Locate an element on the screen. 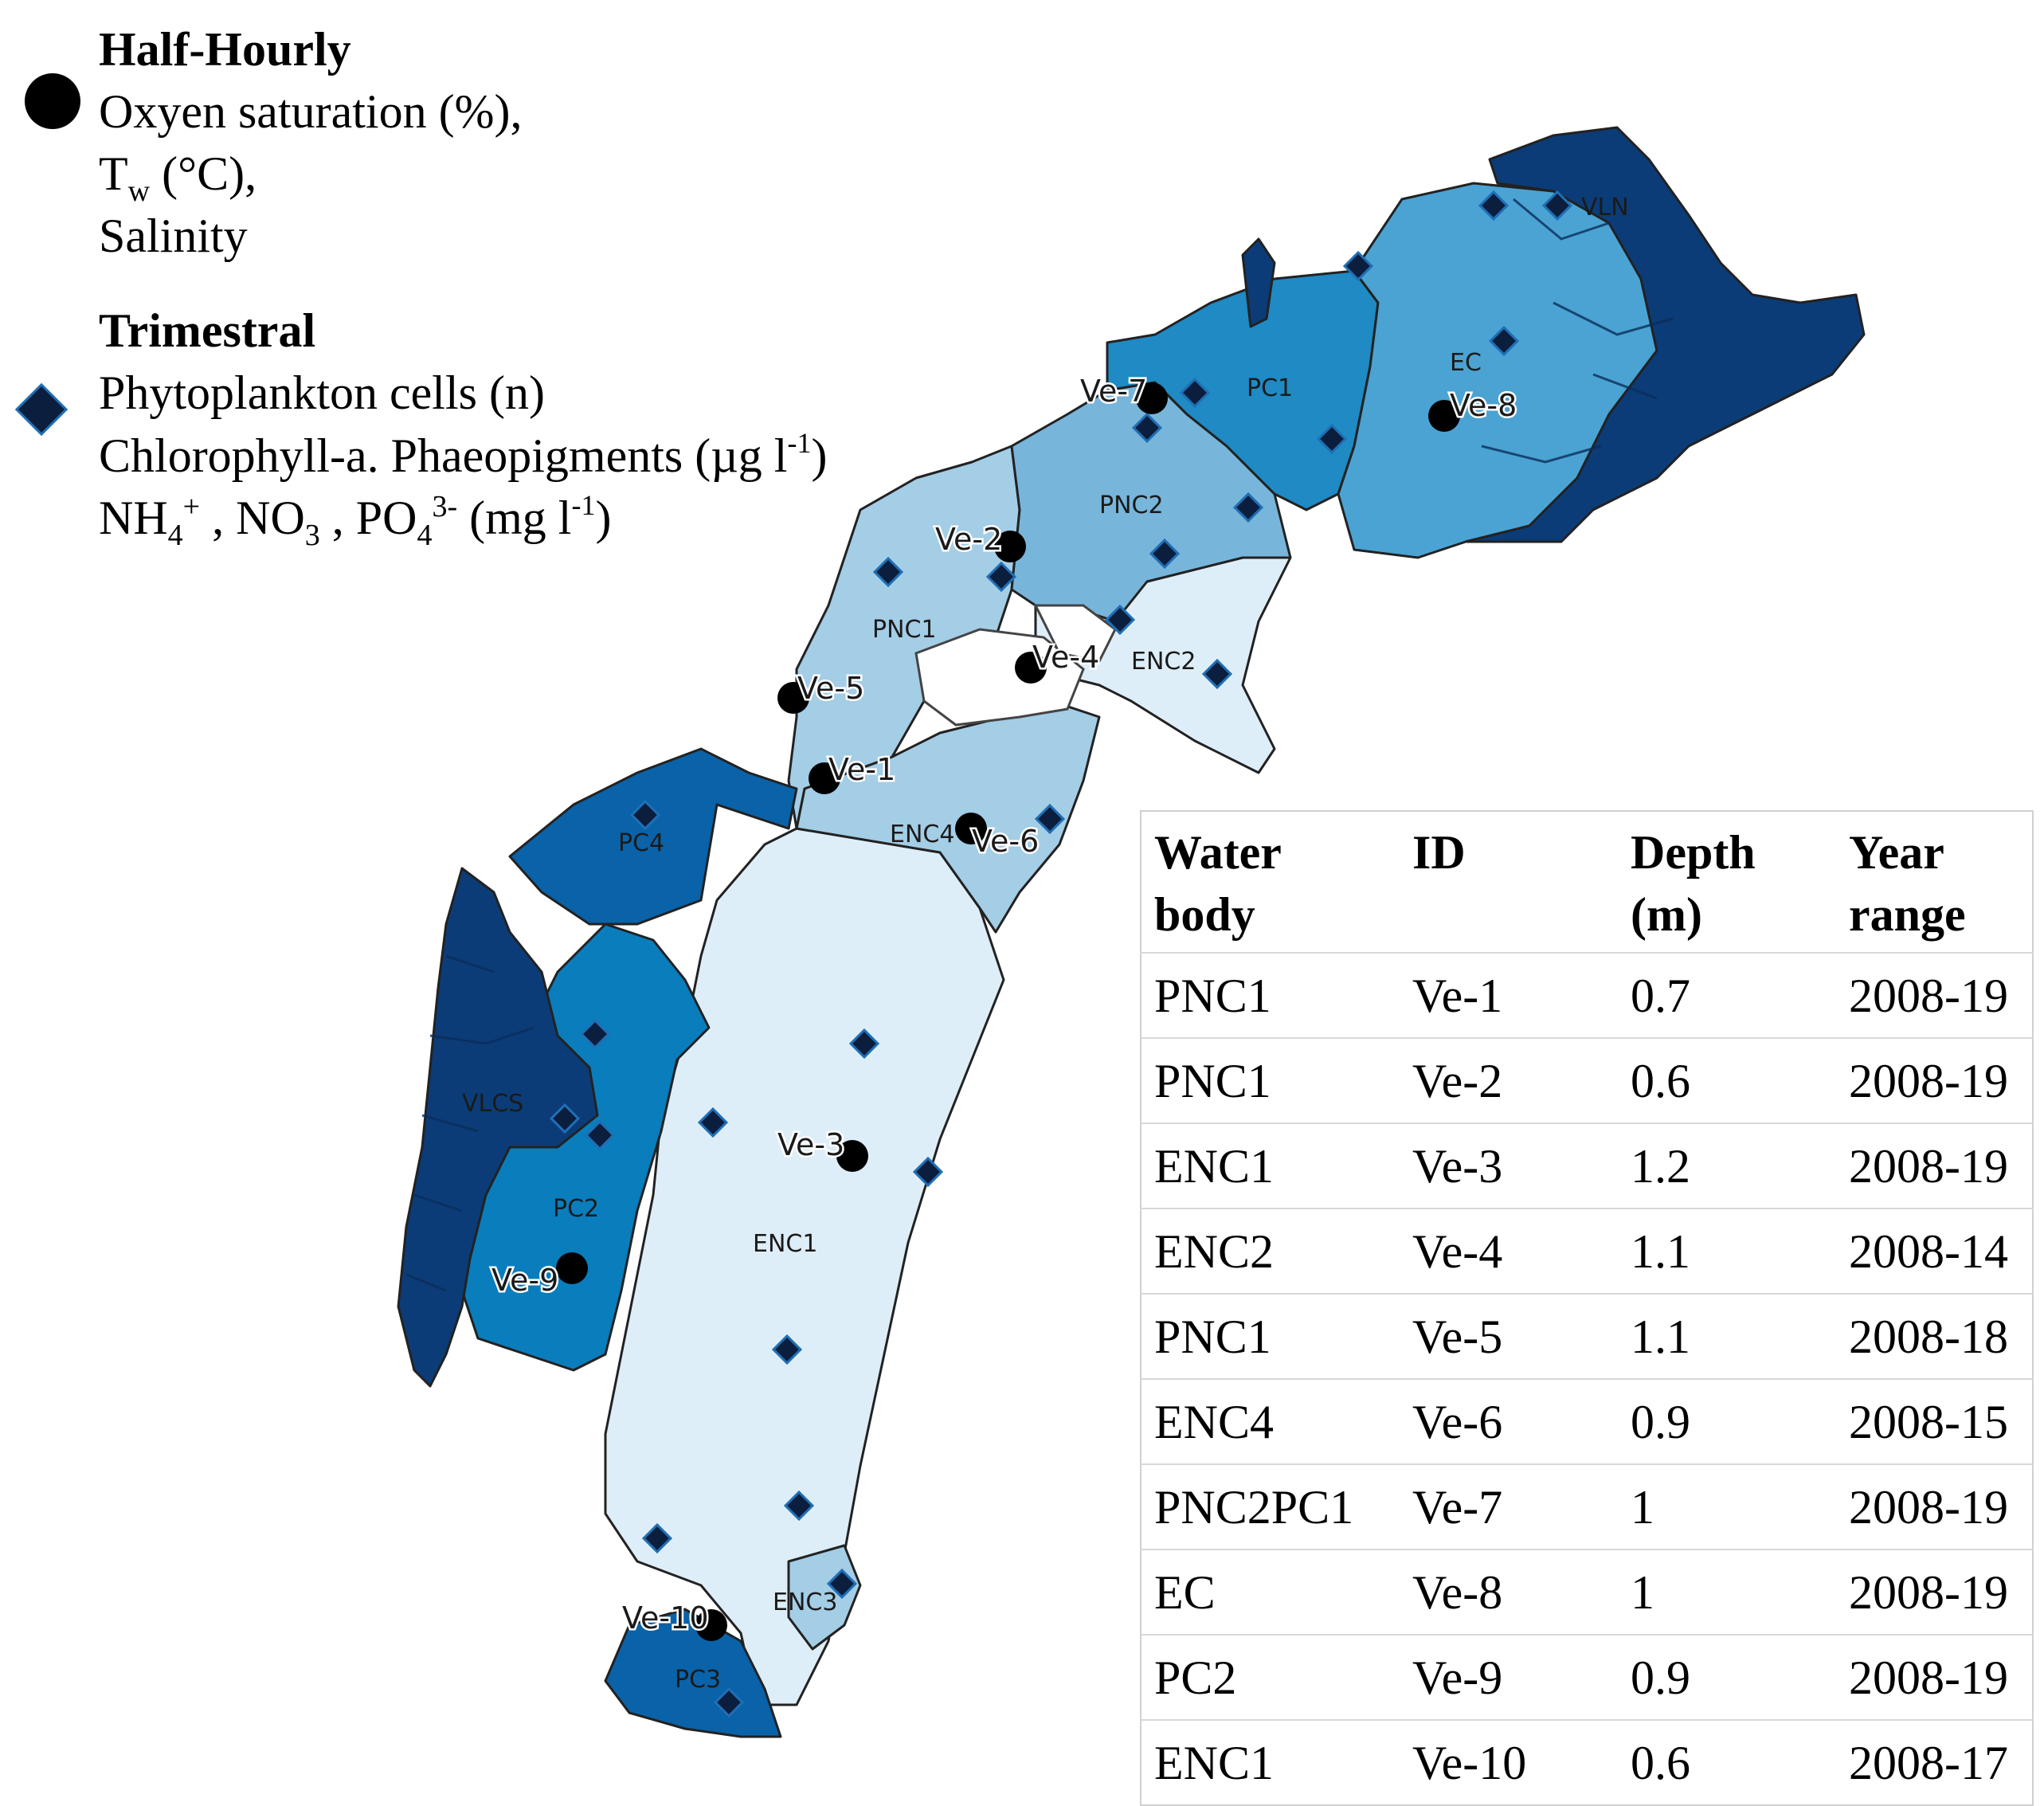 The height and width of the screenshot is (1806, 2044). zone-enc4 is located at coordinates (948, 816).